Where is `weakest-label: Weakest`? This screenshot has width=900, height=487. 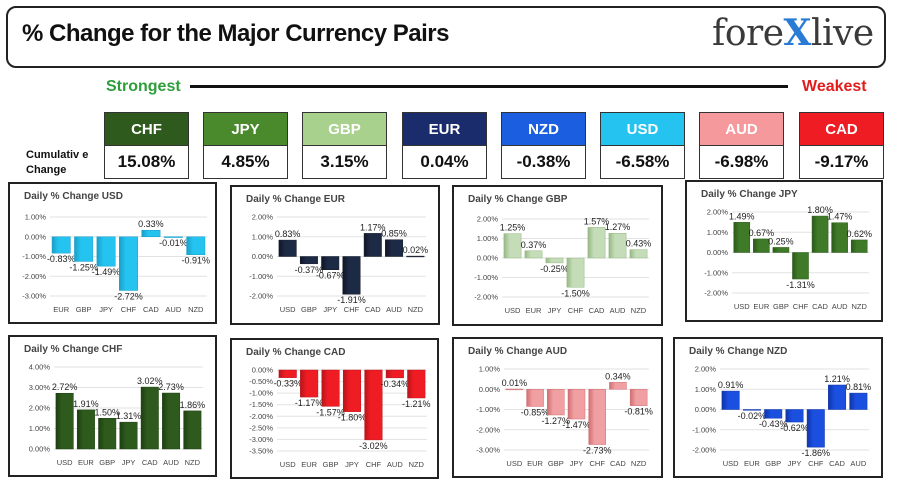
weakest-label: Weakest is located at coordinates (834, 86).